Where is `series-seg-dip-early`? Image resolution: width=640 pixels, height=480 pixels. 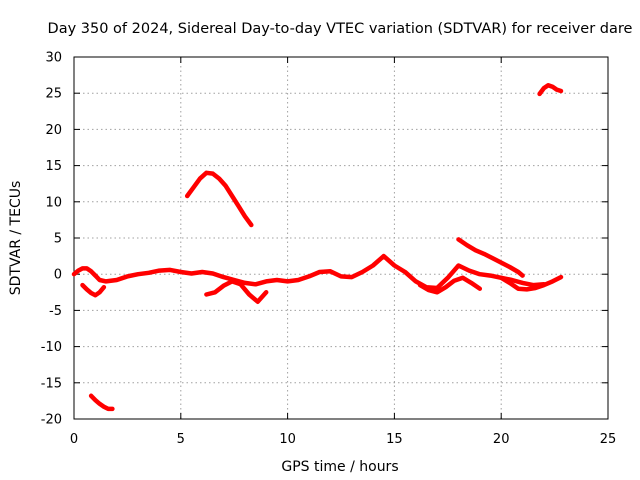 series-seg-dip-early is located at coordinates (93, 290).